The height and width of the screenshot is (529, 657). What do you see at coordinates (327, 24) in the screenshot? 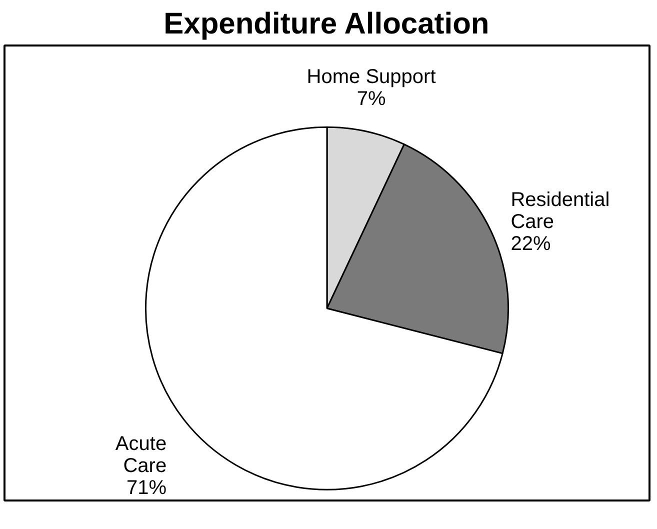
I see `chart-title: Expenditure Allocation` at bounding box center [327, 24].